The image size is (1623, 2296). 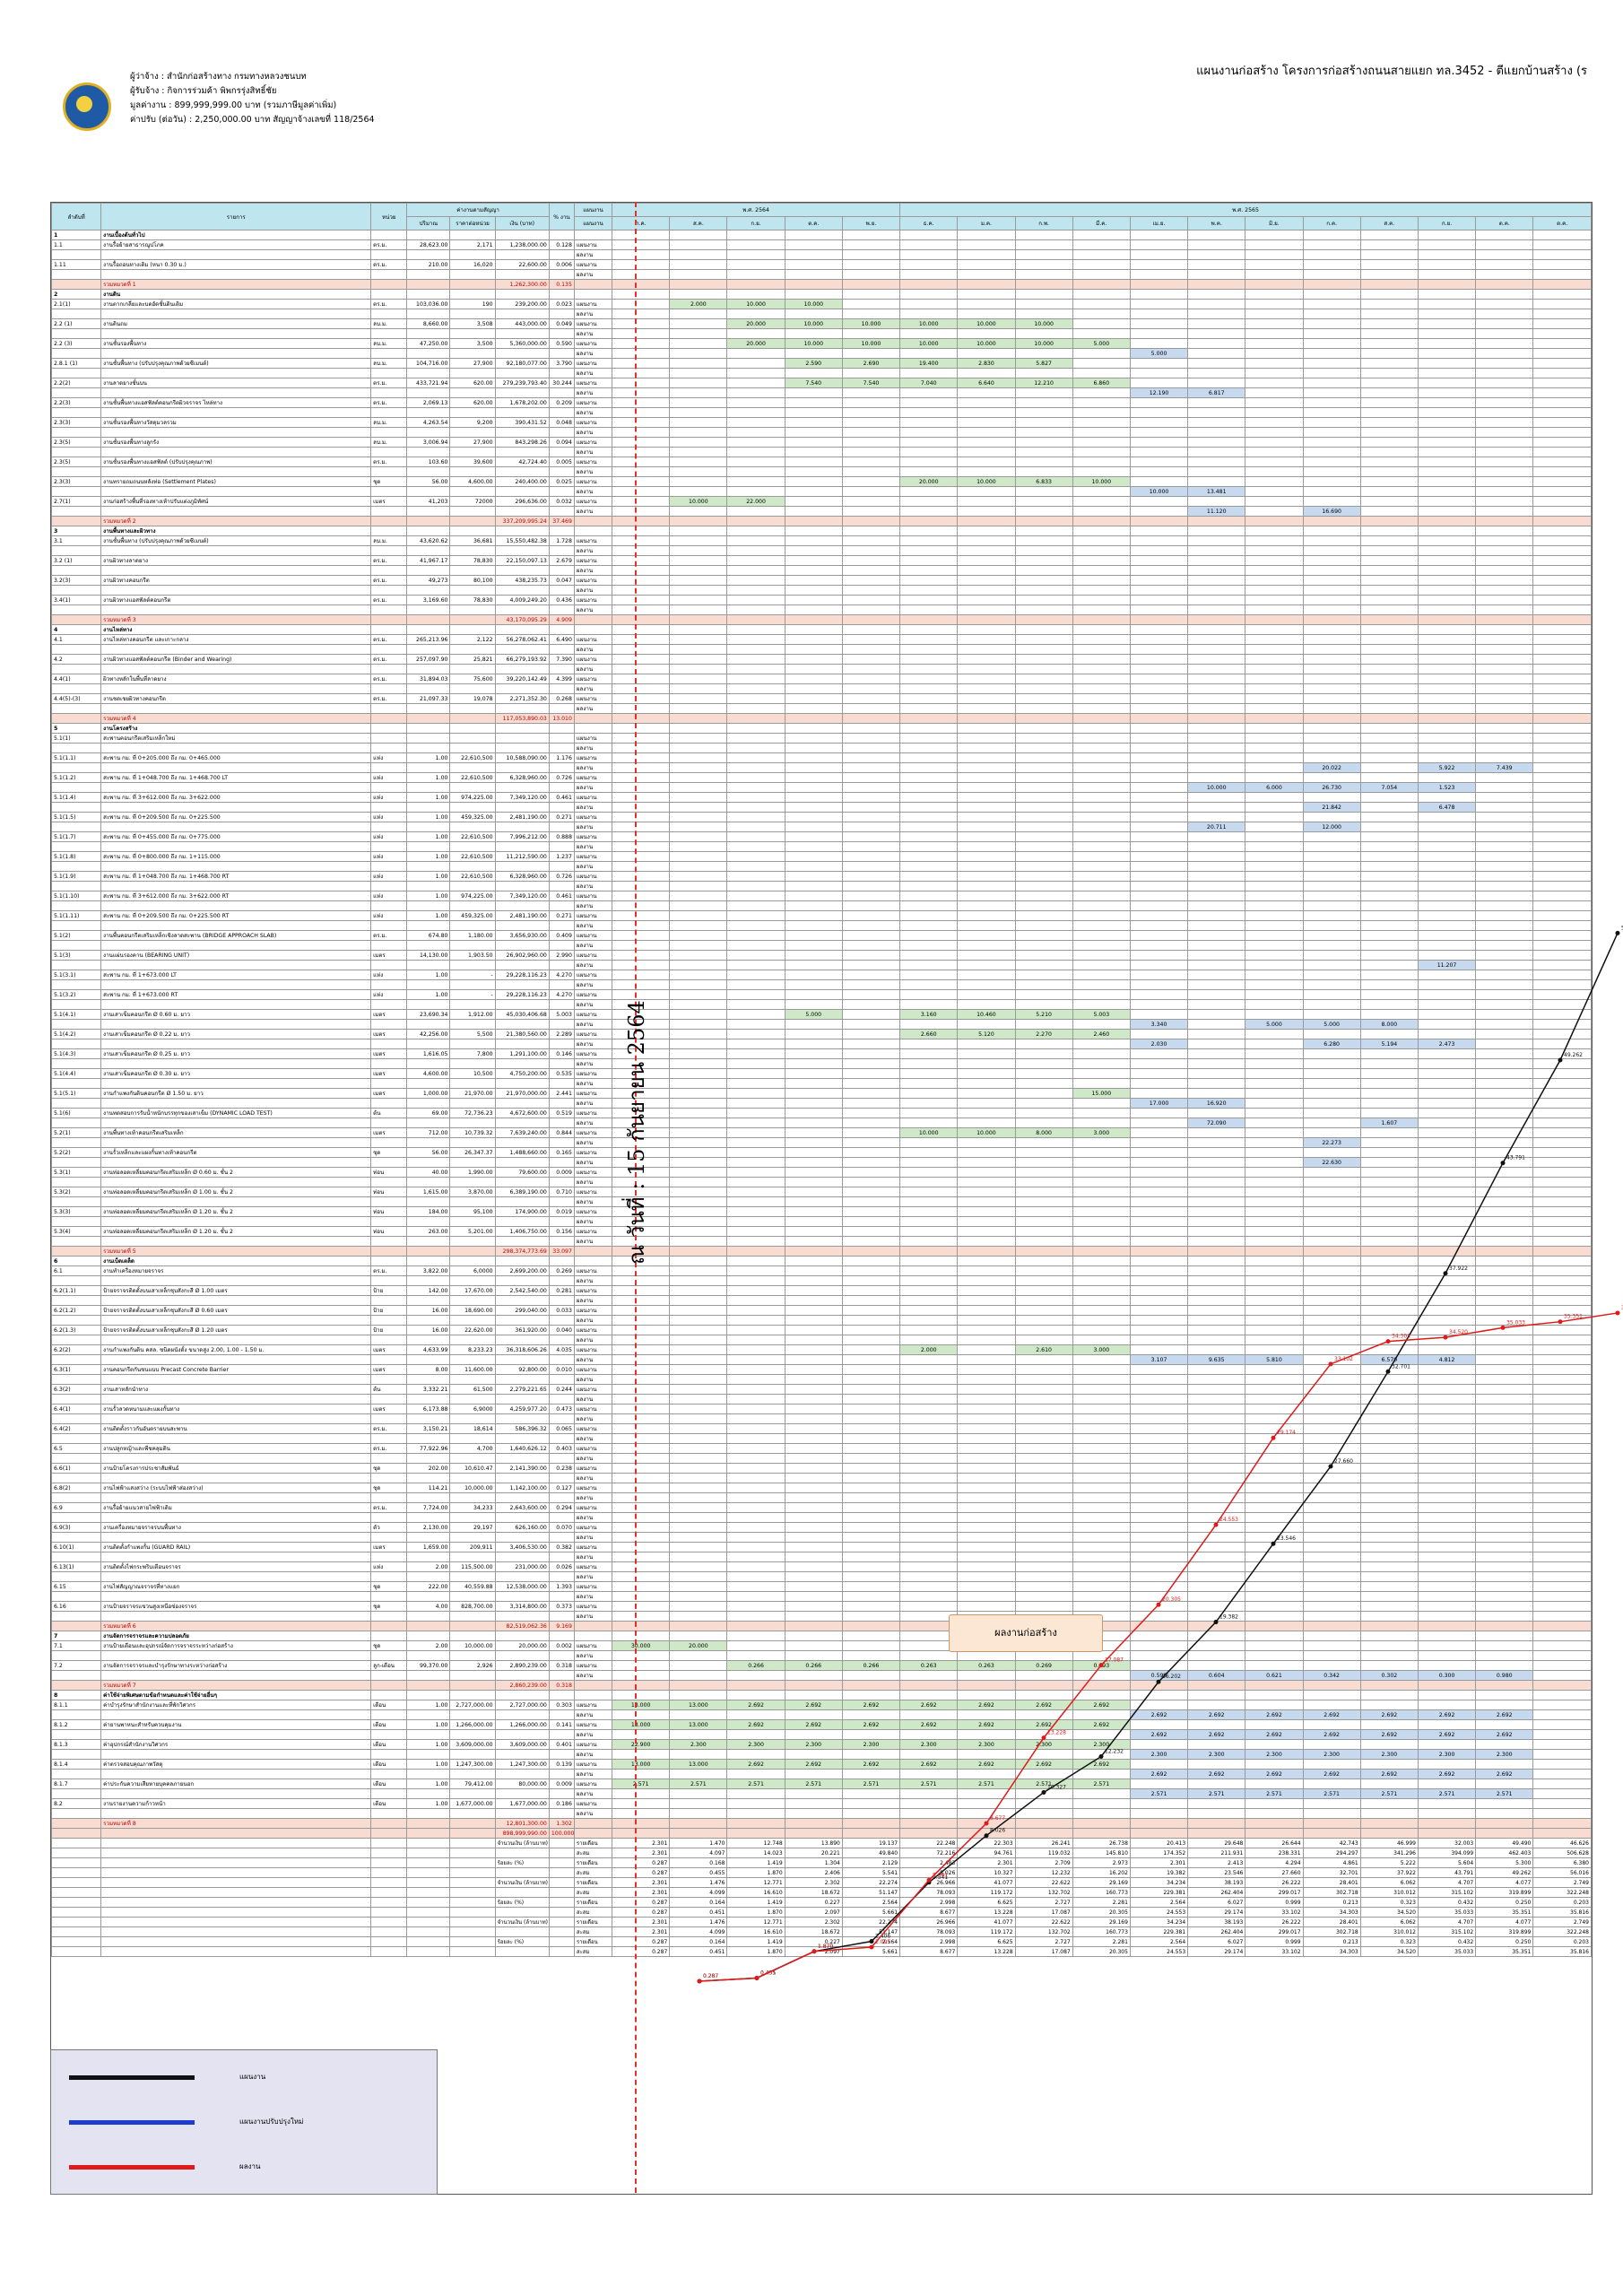 What do you see at coordinates (1331, 1892) in the screenshot?
I see `summary-value: 302.718` at bounding box center [1331, 1892].